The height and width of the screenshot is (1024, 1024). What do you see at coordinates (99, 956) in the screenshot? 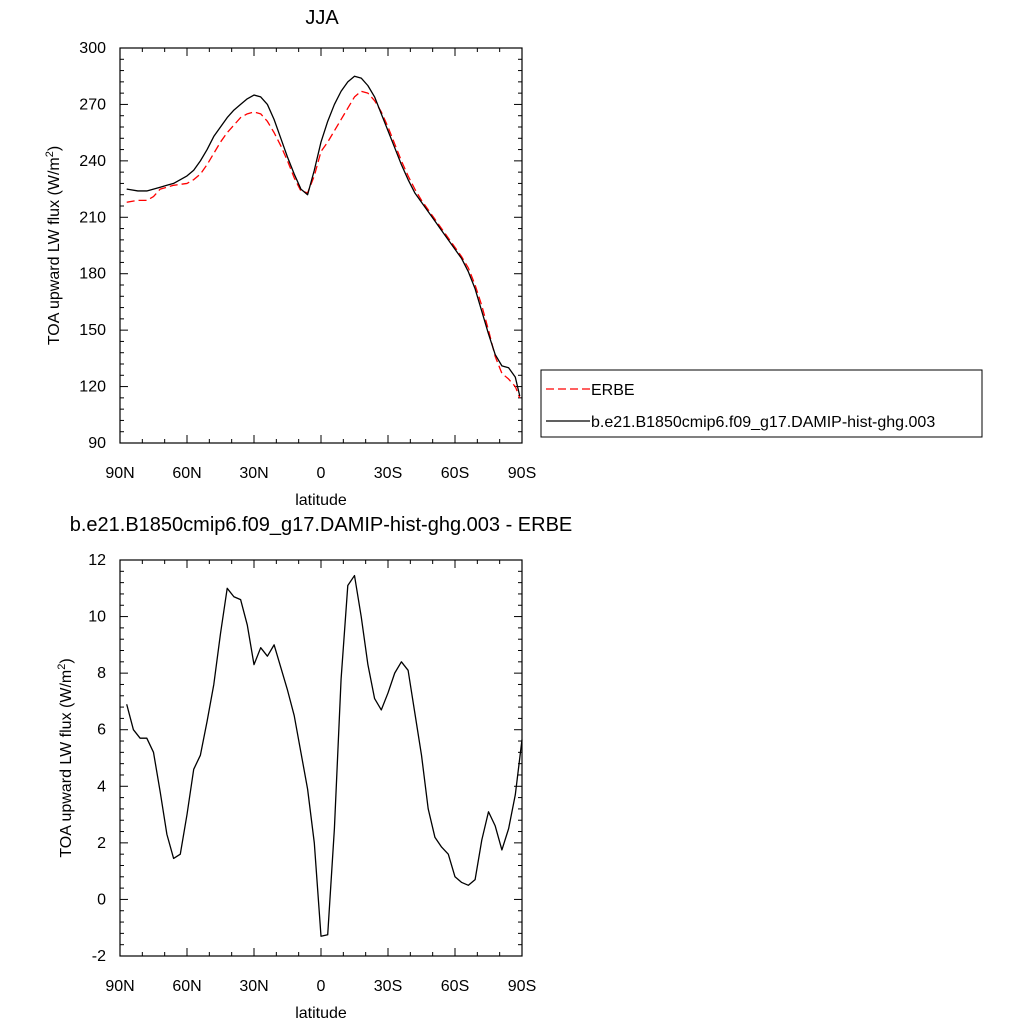
I see `y-tick-label: -2` at bounding box center [99, 956].